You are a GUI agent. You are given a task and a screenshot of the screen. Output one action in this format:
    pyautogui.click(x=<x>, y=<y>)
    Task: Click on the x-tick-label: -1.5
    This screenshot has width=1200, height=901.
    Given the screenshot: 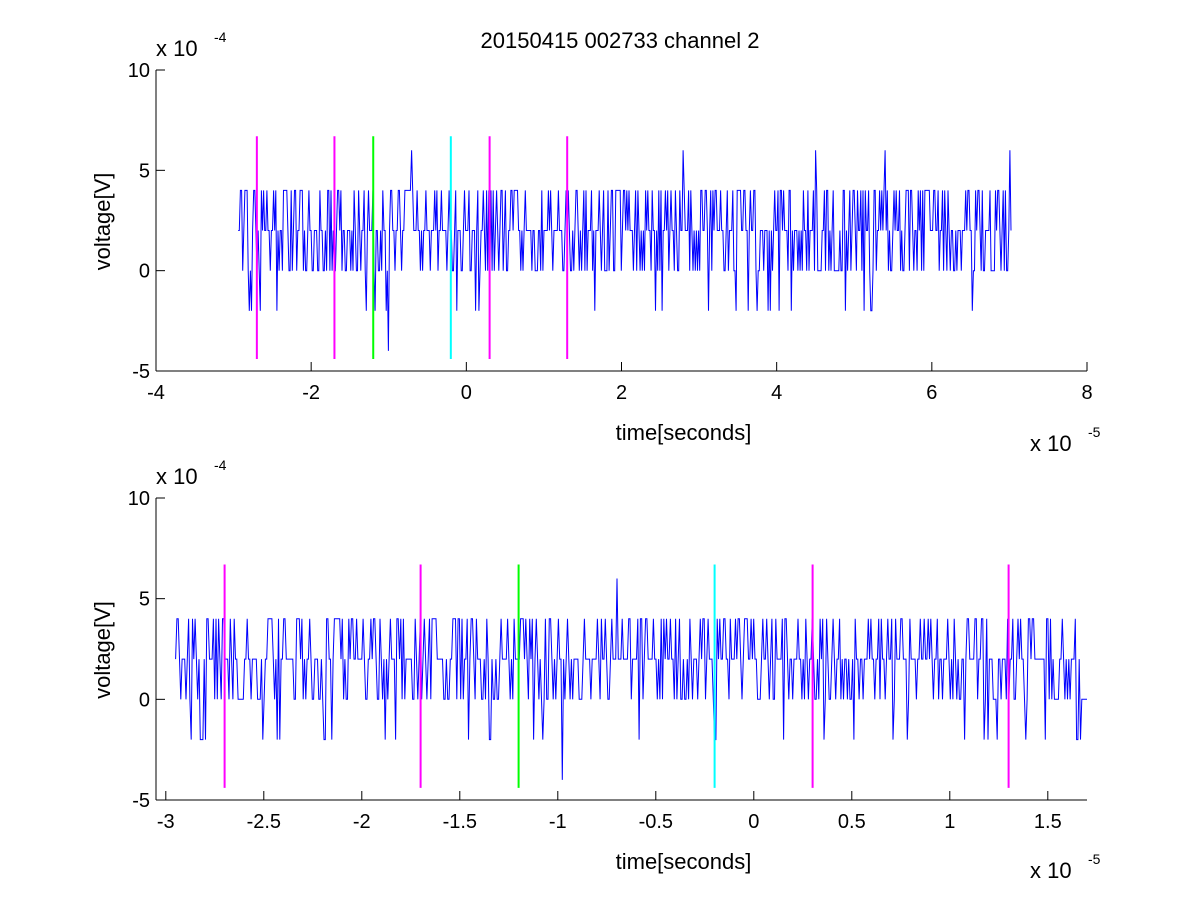 What is the action you would take?
    pyautogui.click(x=460, y=822)
    